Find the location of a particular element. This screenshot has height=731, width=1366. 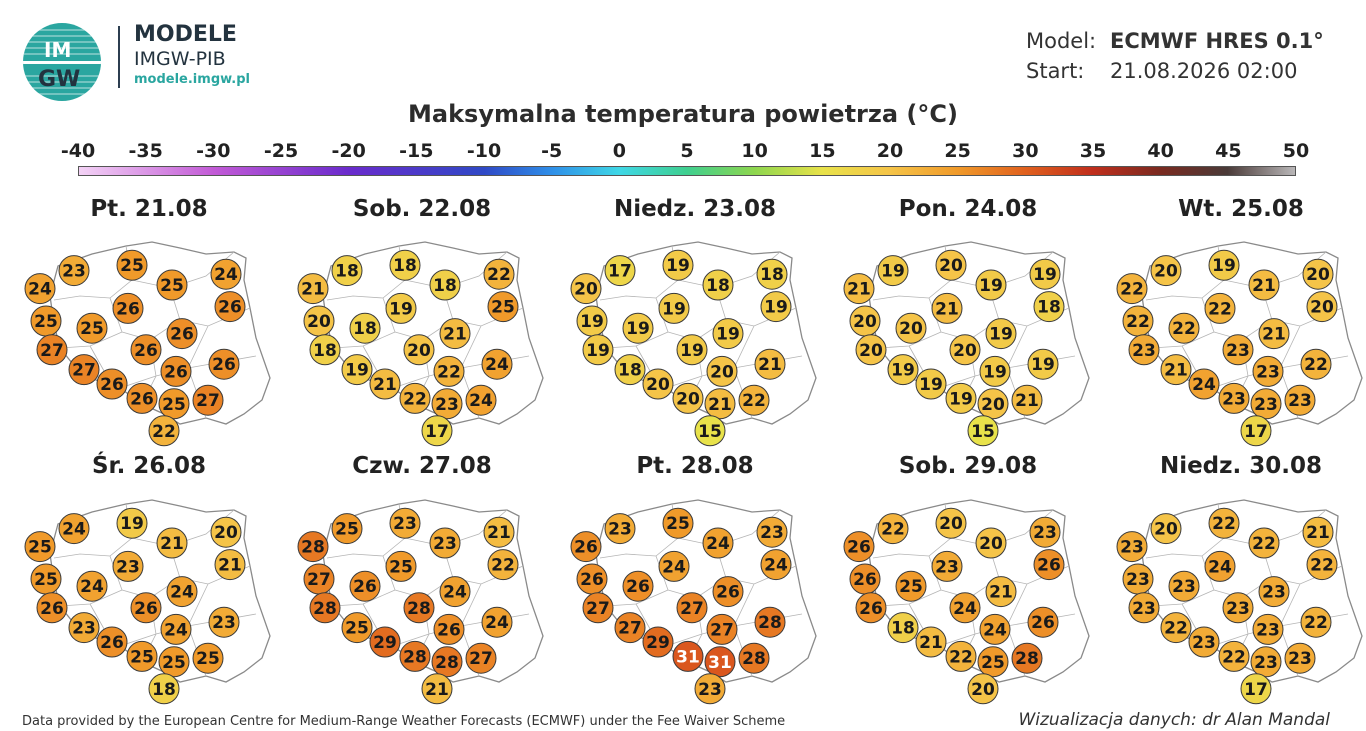

temp-value: 25 is located at coordinates (132, 266).